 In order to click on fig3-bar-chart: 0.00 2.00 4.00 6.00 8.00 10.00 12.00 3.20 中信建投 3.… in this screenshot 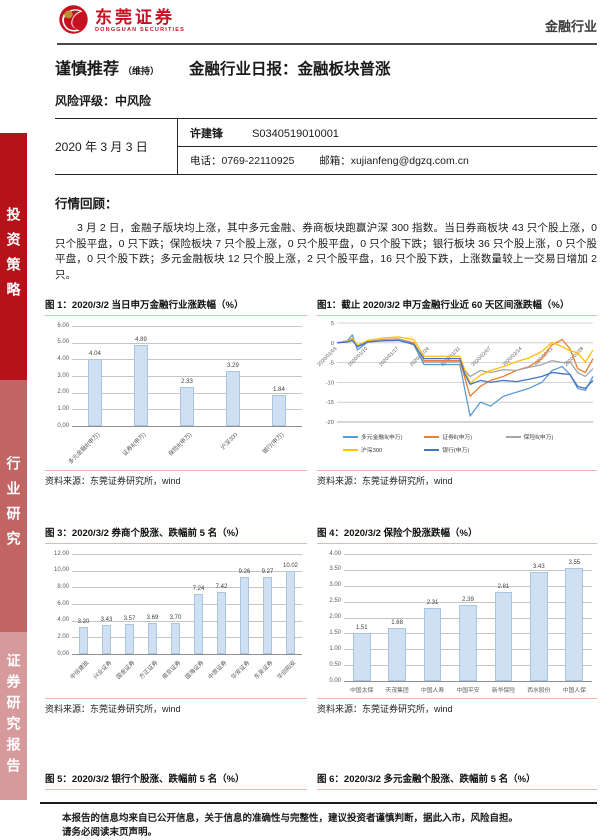, I will do `click(176, 622)`.